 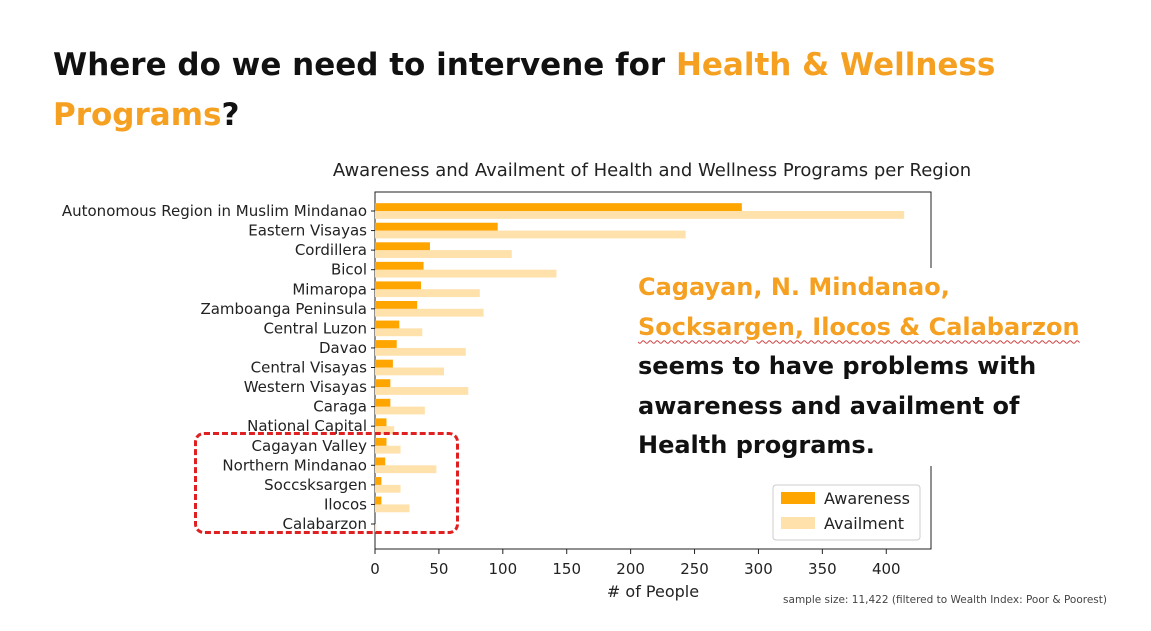 I want to click on legend-label-availment: Availment, so click(x=864, y=523).